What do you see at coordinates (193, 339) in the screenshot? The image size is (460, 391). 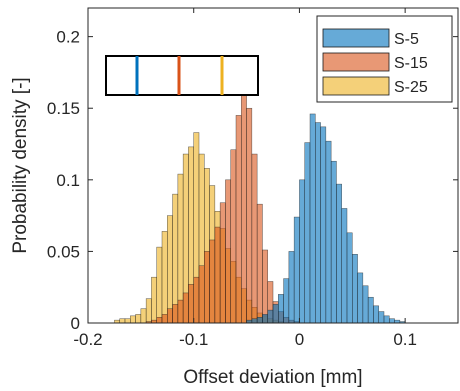 I see `x-tick-label: -0.1` at bounding box center [193, 339].